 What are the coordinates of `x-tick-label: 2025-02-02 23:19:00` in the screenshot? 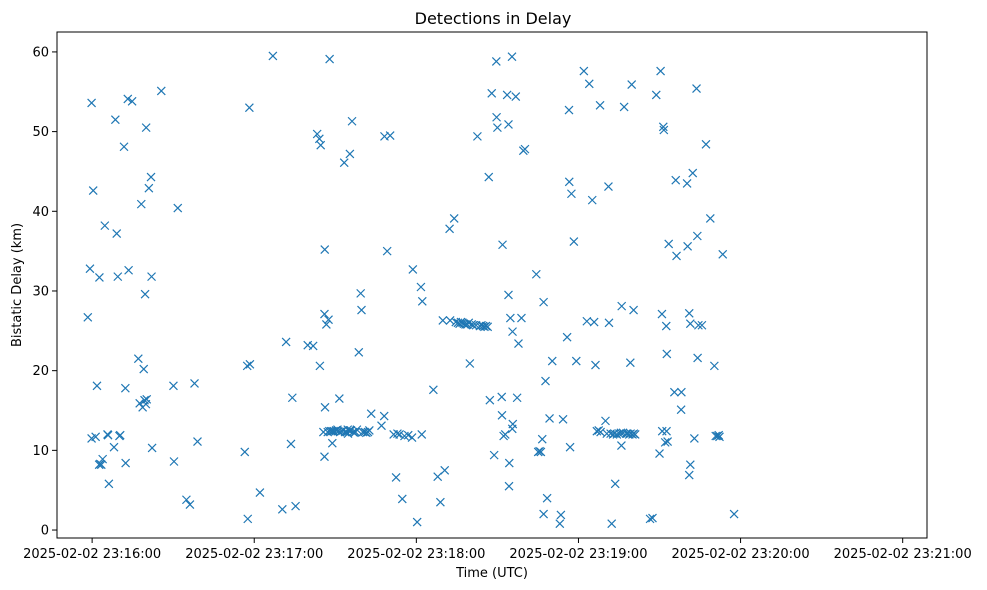 It's located at (578, 554).